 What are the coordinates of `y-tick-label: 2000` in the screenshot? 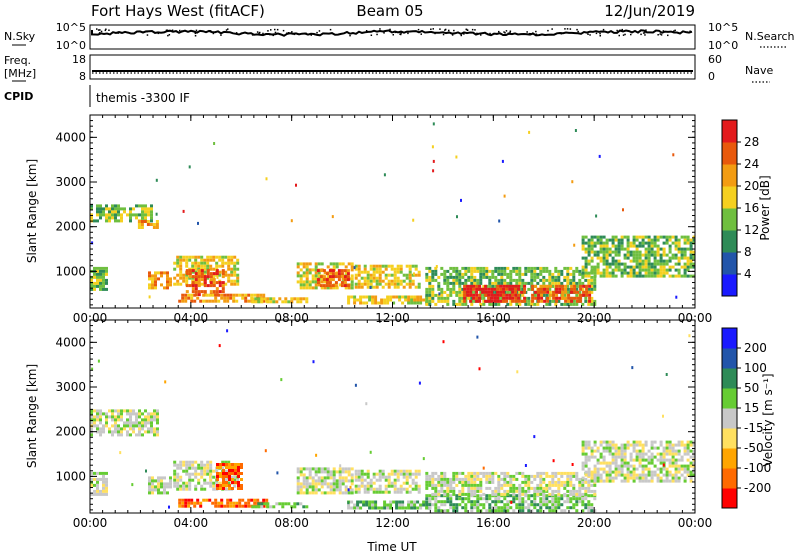 It's located at (70, 432).